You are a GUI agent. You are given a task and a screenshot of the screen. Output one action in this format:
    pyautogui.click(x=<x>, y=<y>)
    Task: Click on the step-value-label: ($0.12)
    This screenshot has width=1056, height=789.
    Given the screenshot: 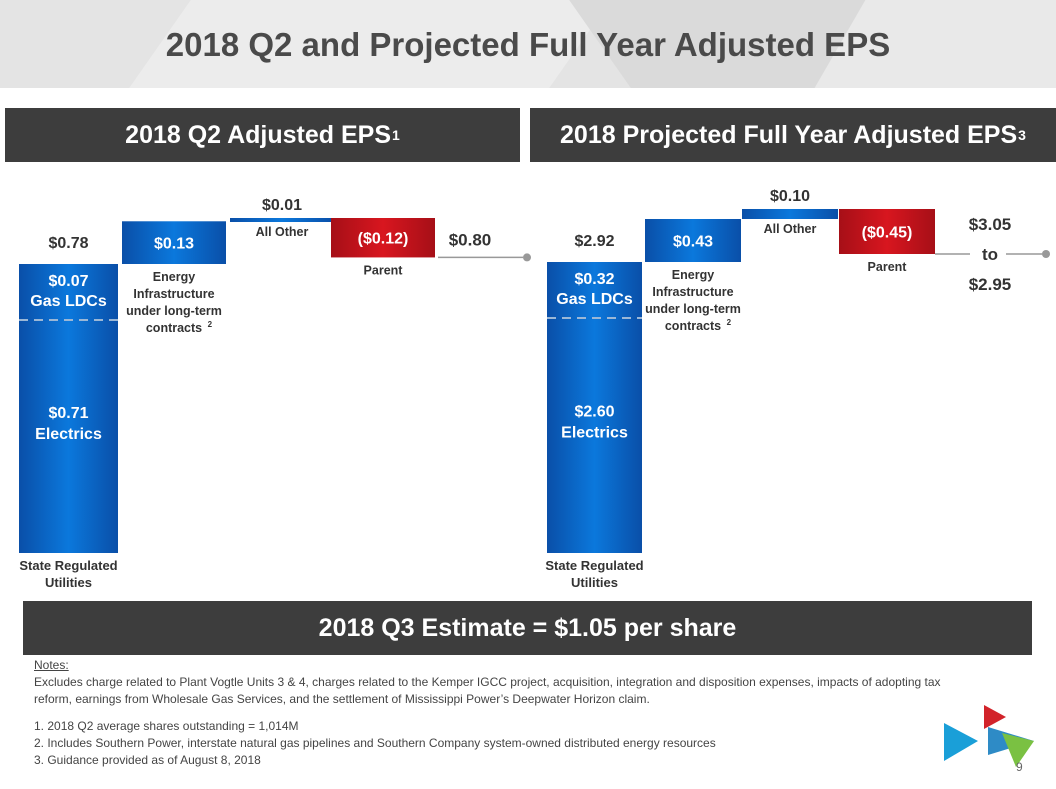 What is the action you would take?
    pyautogui.click(x=383, y=239)
    